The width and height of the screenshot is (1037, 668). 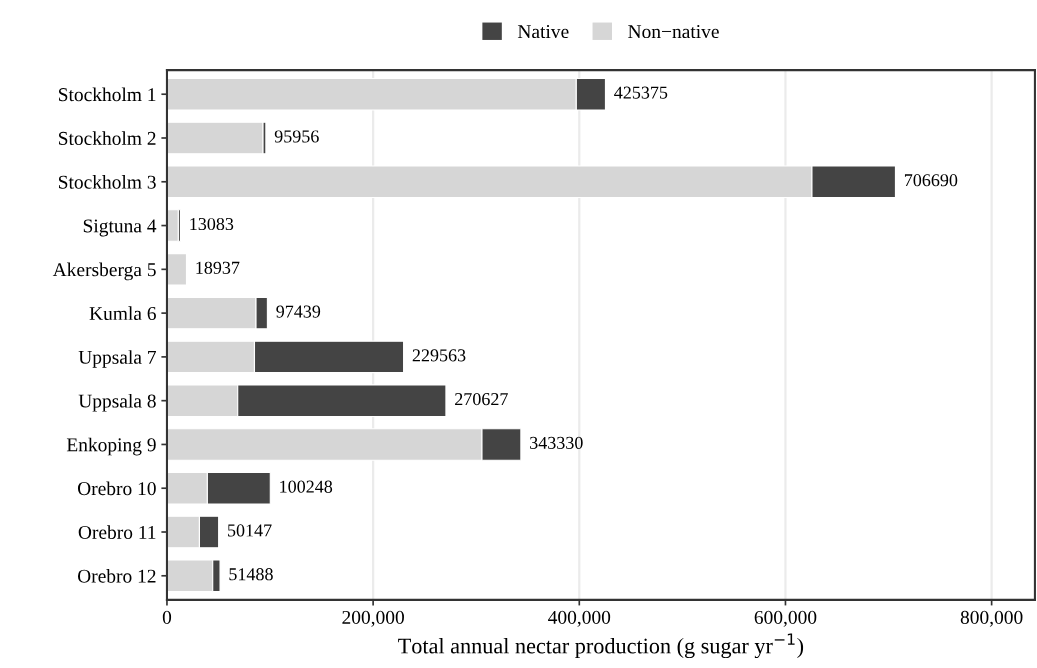 I want to click on total-label: 18937, so click(x=218, y=267).